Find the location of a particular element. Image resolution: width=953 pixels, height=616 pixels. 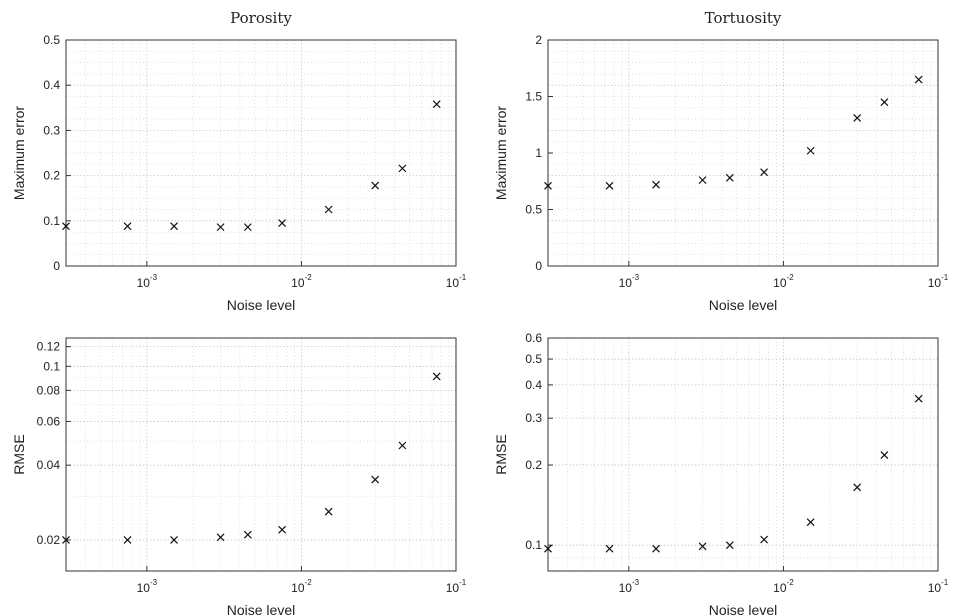

y-tick-label: 0.08 is located at coordinates (49, 390).